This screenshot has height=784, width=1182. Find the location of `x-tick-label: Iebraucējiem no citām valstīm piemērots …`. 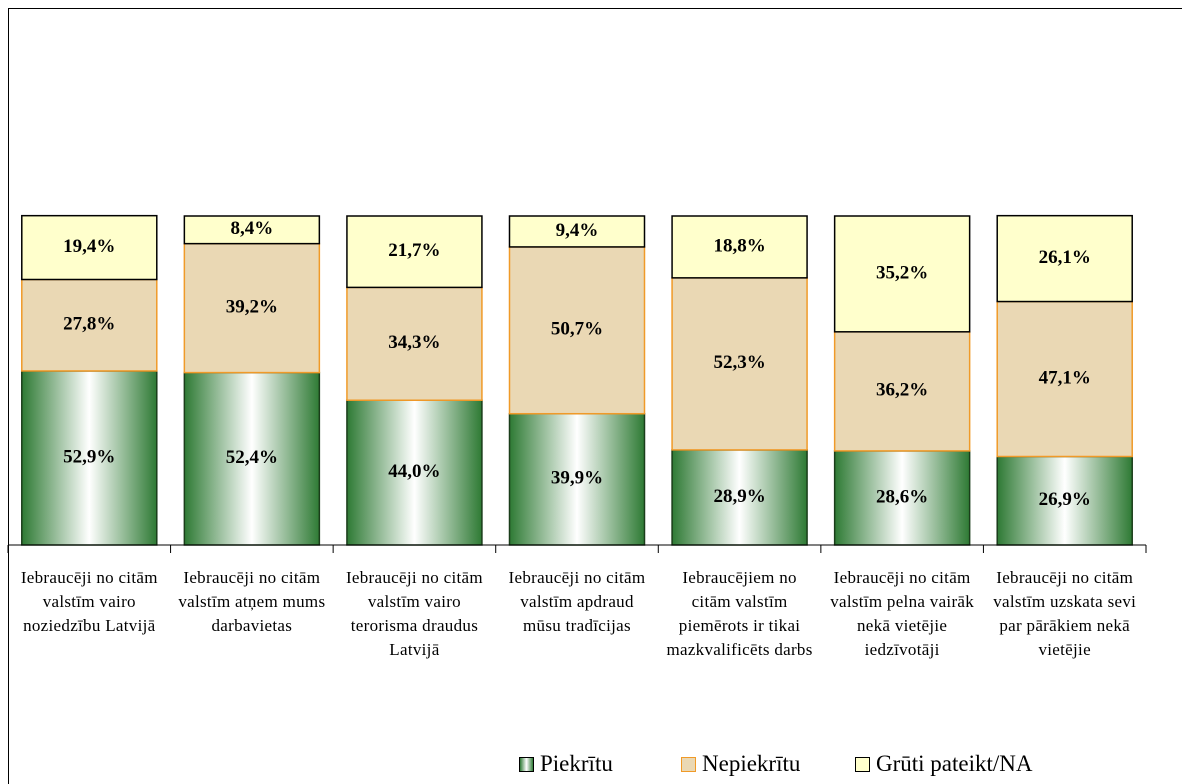

x-tick-label: Iebraucējiem no citām valstīm piemērots … is located at coordinates (739, 613).